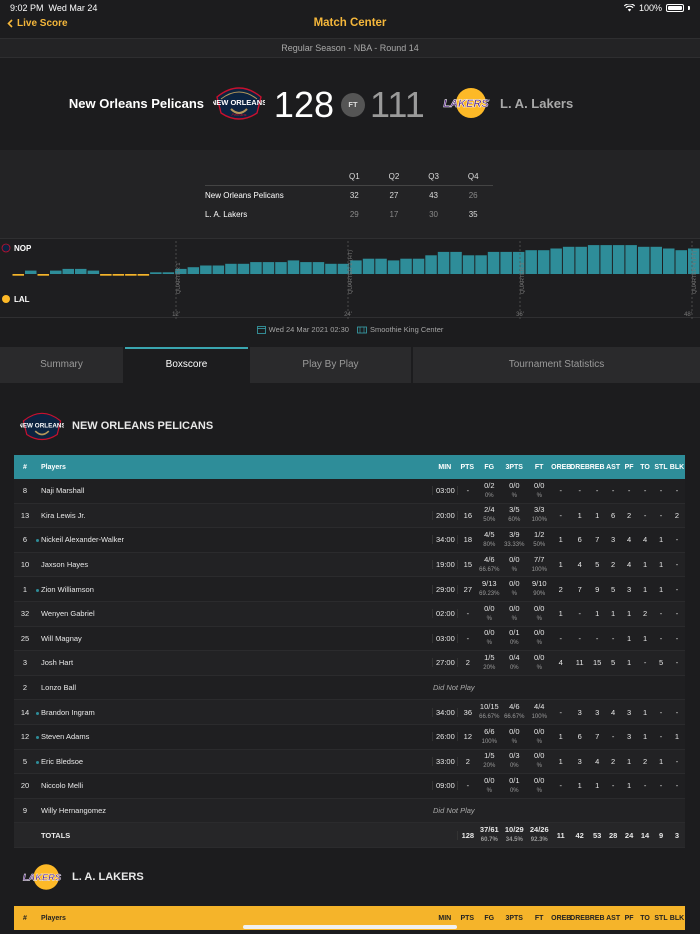 Image resolution: width=700 pixels, height=934 pixels. I want to click on stat-min: 26:00, so click(444, 737).